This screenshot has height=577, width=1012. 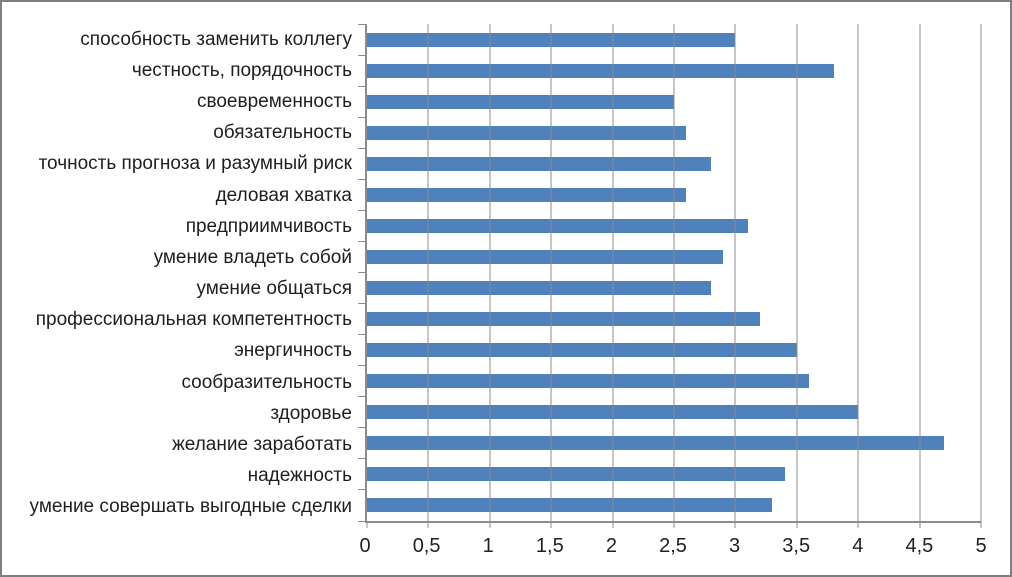 What do you see at coordinates (262, 445) in the screenshot?
I see `category-label: желание заработать` at bounding box center [262, 445].